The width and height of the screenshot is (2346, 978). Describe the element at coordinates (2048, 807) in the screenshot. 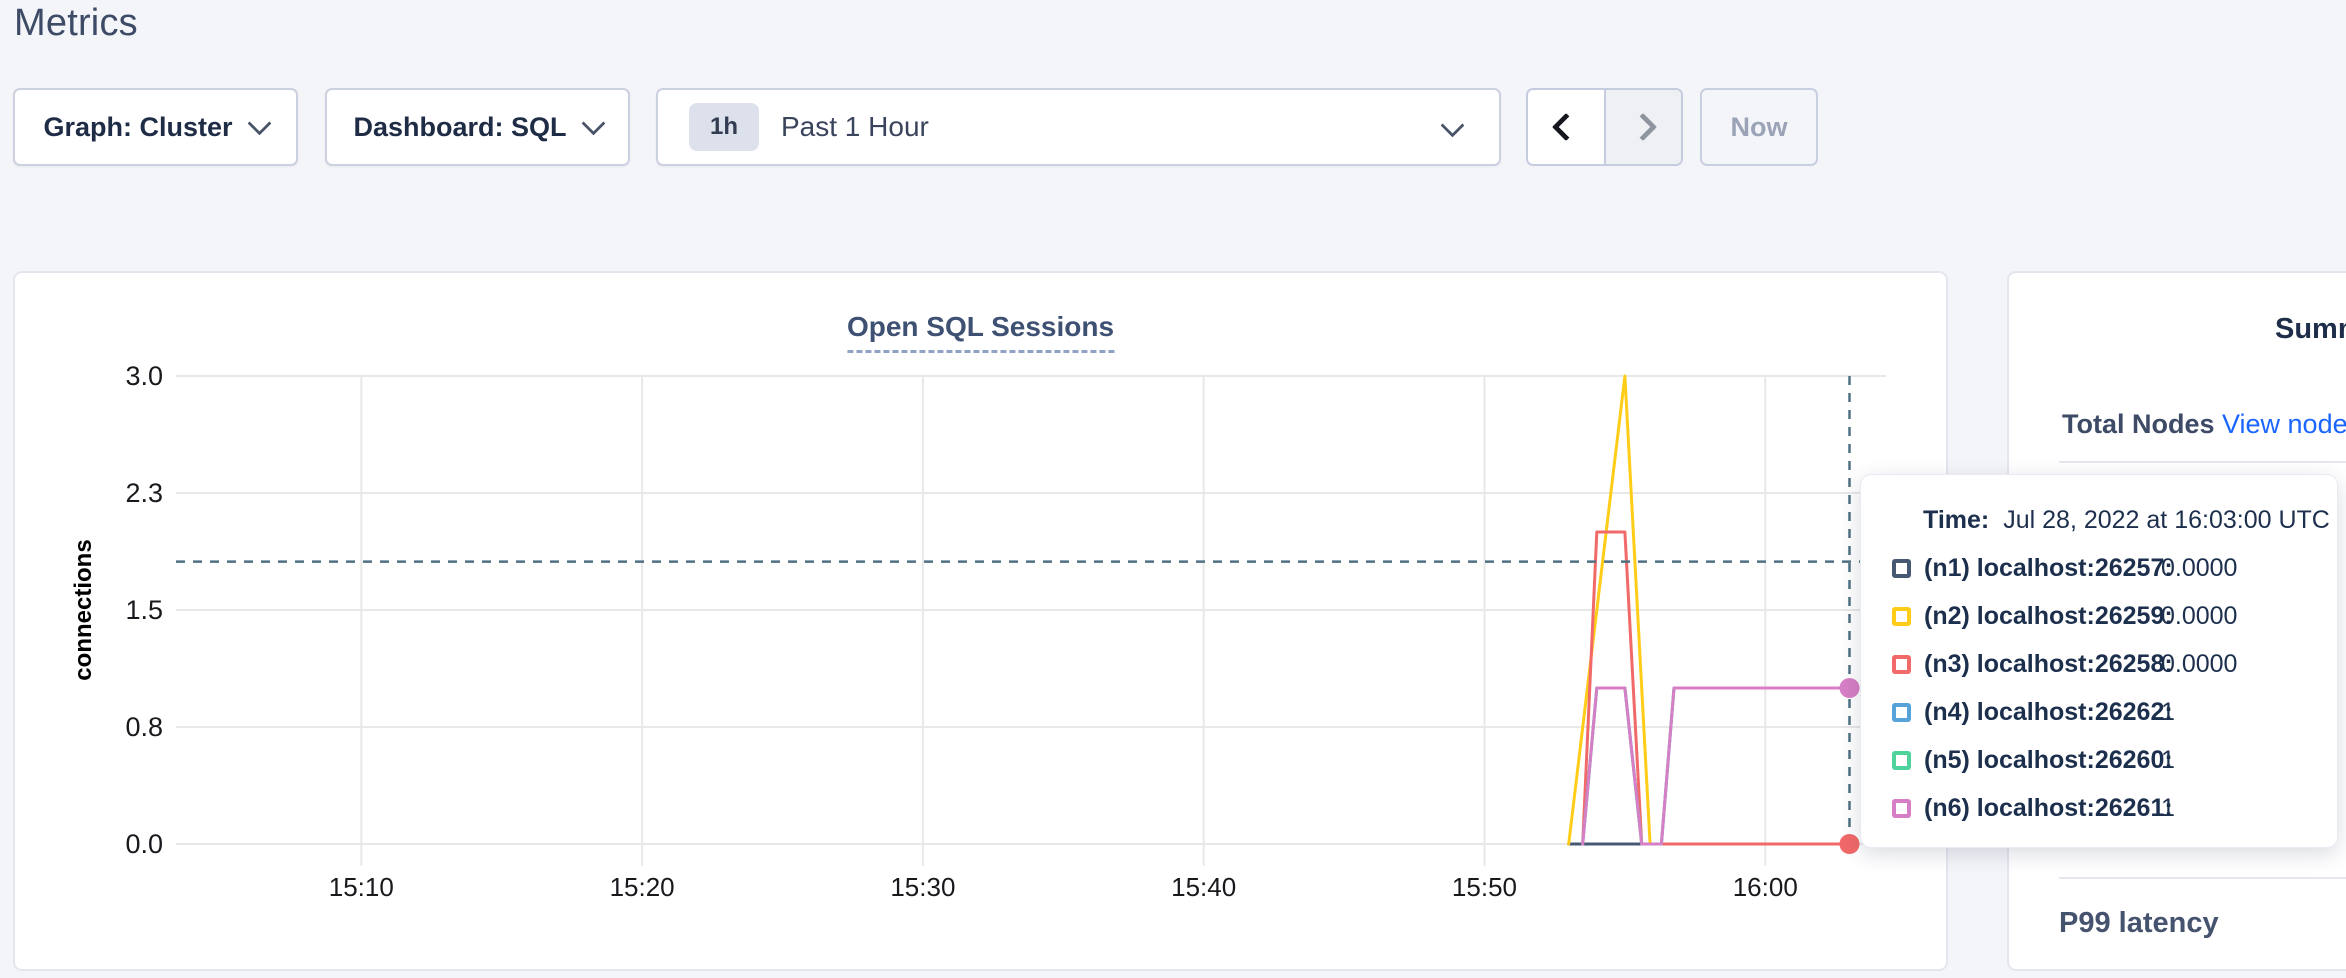

I see `tooltip-series-label: (n6) localhost:26261:` at that location.